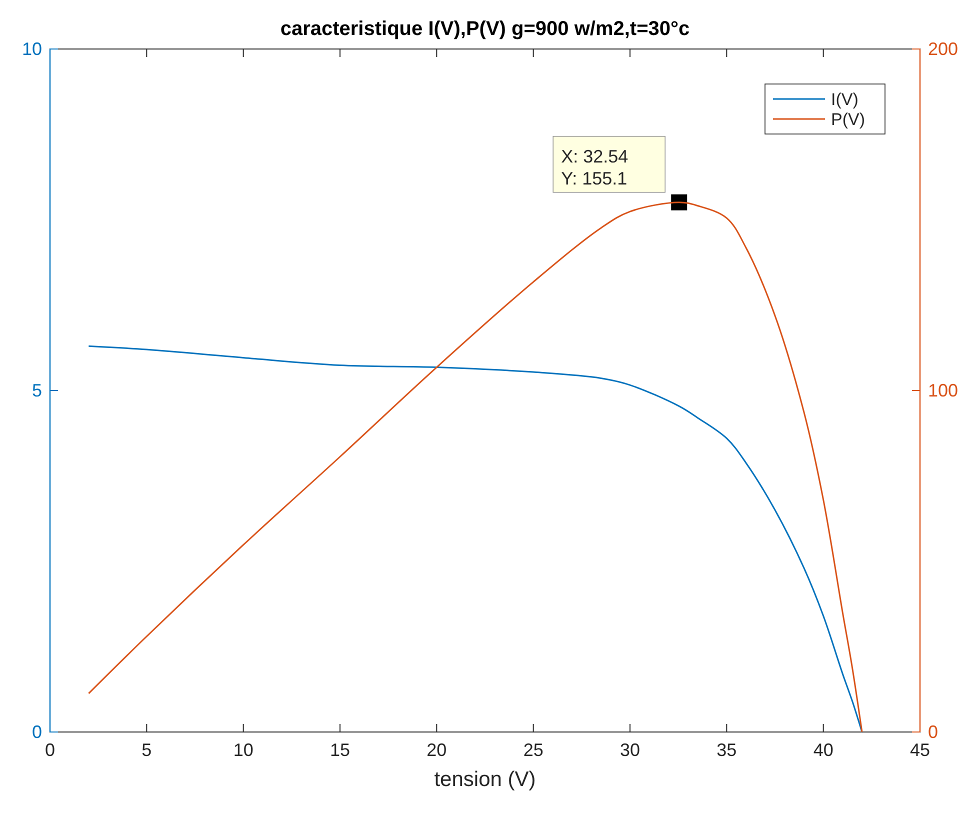 Image resolution: width=977 pixels, height=822 pixels. I want to click on annotation: X: 32.54 Y: 155.1, so click(594, 167).